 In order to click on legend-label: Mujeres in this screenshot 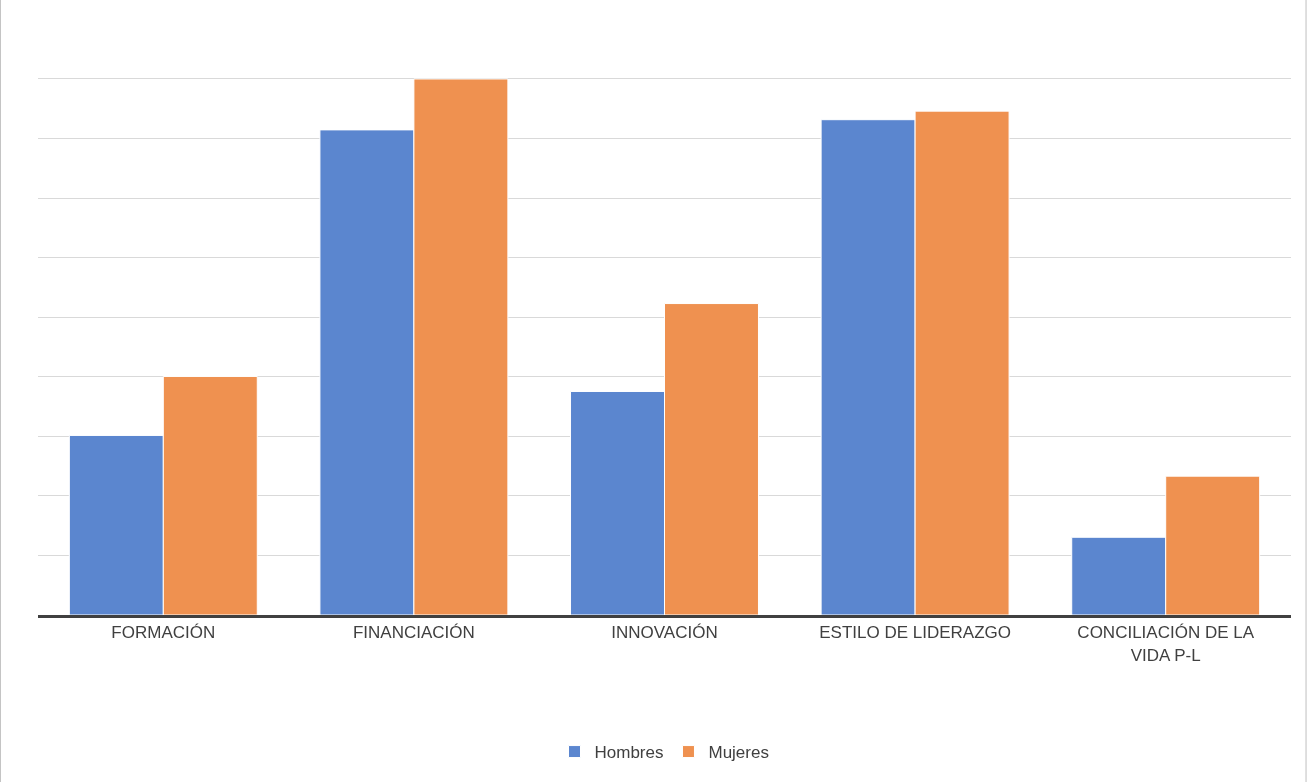, I will do `click(738, 753)`.